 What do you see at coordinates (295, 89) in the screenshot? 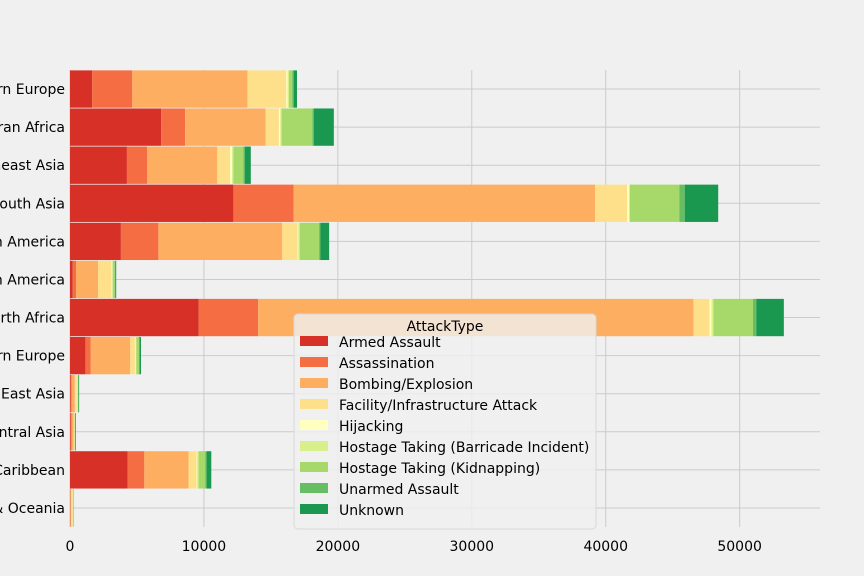
I see `bar-western-europe-unknown` at bounding box center [295, 89].